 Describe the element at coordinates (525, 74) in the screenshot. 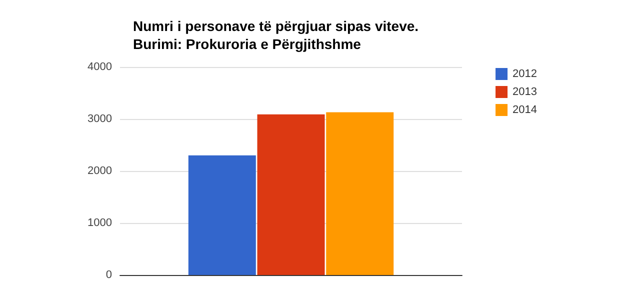

I see `legend-label: 2012` at that location.